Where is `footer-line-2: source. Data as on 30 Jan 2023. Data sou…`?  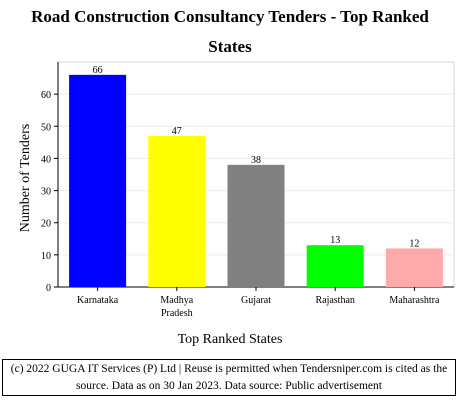 footer-line-2: source. Data as on 30 Jan 2023. Data sou… is located at coordinates (229, 386).